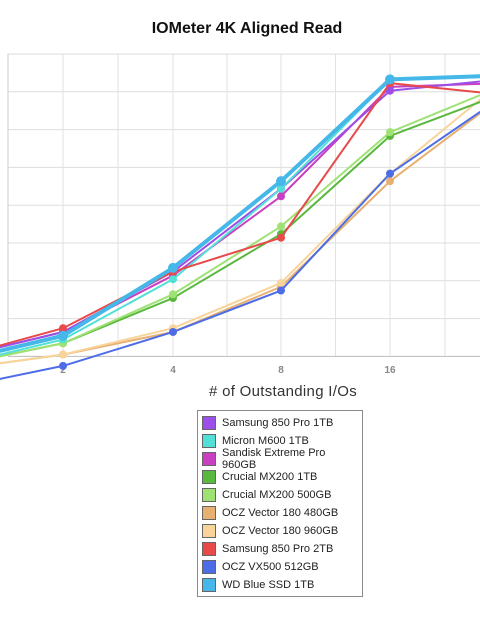  I want to click on legend-item-samsung-850-pro-1tb: Samsung 850 Pro 1TB, so click(282, 423).